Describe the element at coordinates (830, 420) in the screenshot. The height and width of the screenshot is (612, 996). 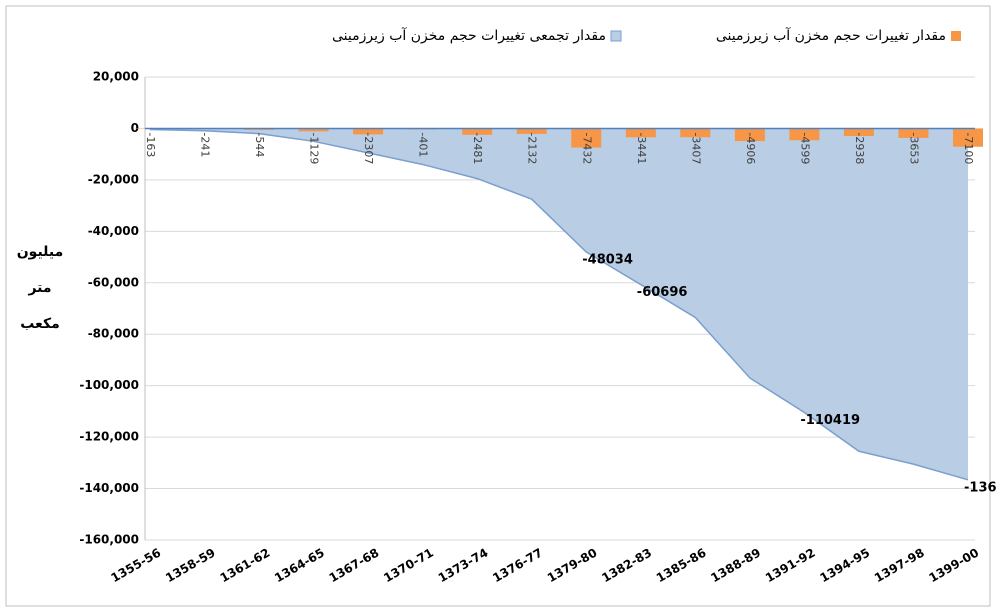
I see `data-label: -110419` at that location.